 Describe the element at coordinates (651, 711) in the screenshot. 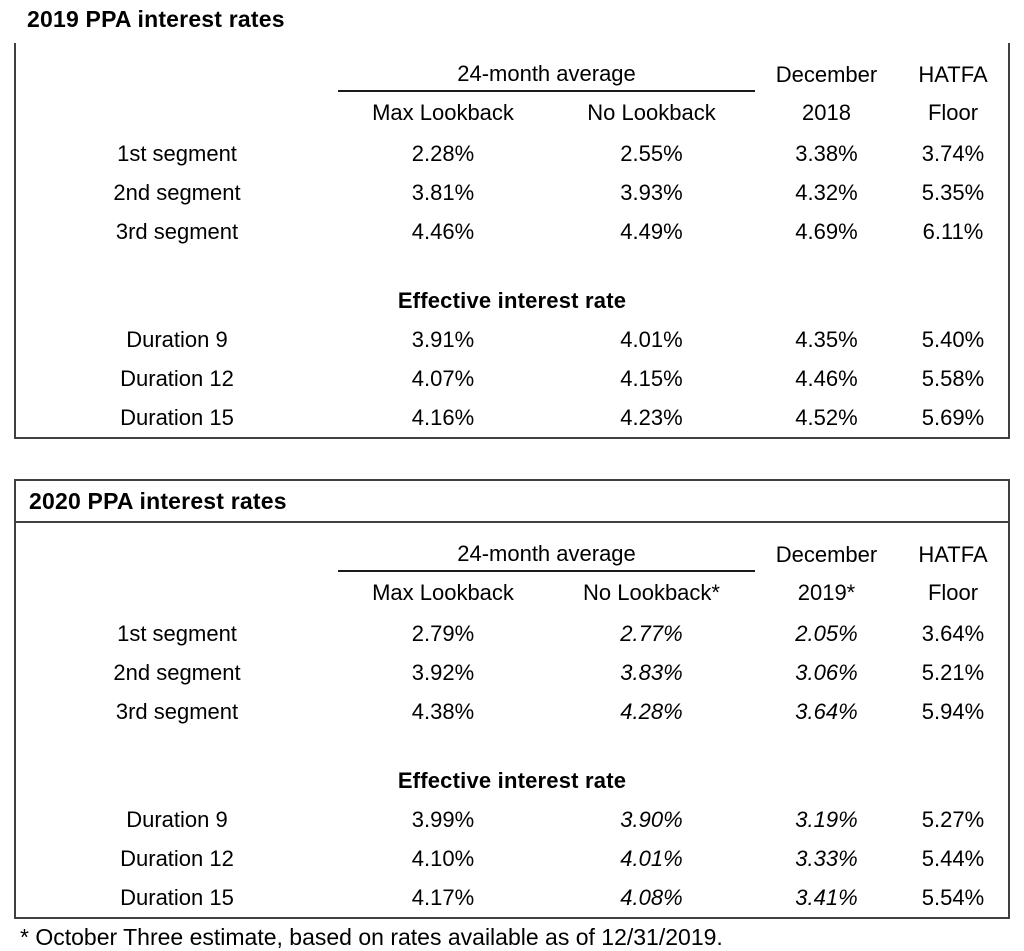

I see `cell-no-lookback: 4.28%` at that location.